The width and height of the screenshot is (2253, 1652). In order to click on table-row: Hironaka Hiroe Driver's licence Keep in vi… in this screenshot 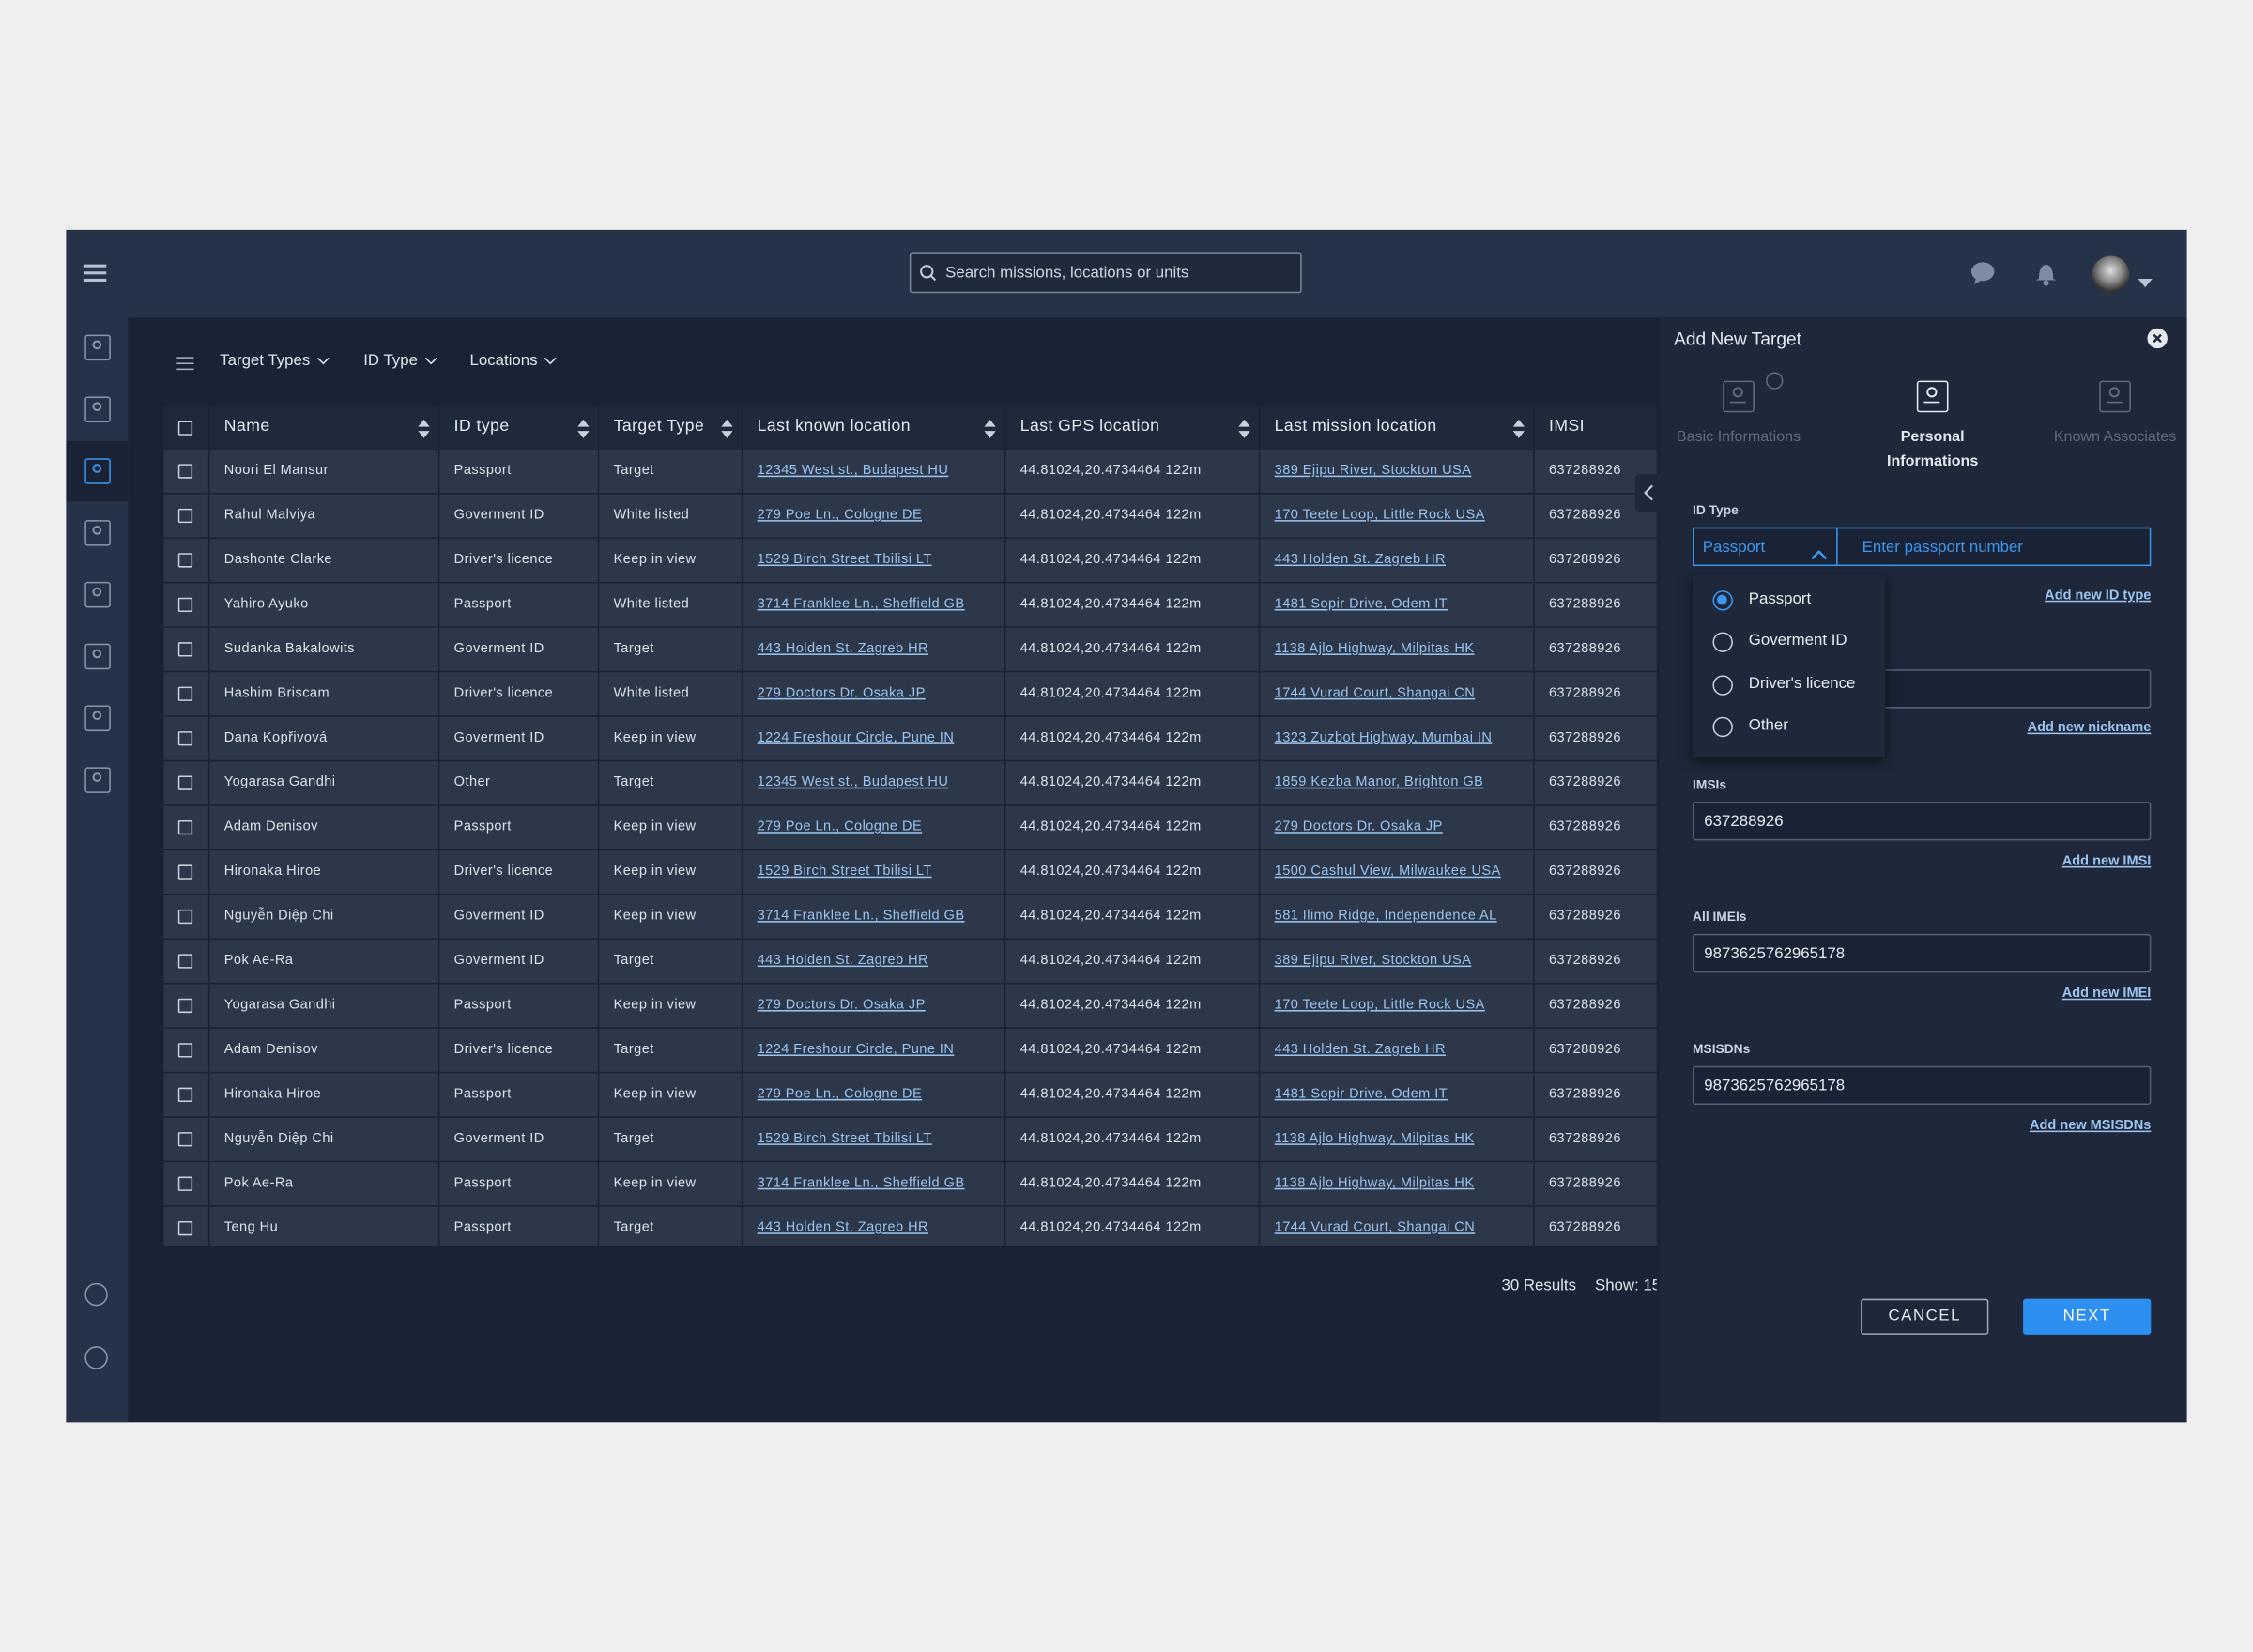, I will do `click(910, 872)`.